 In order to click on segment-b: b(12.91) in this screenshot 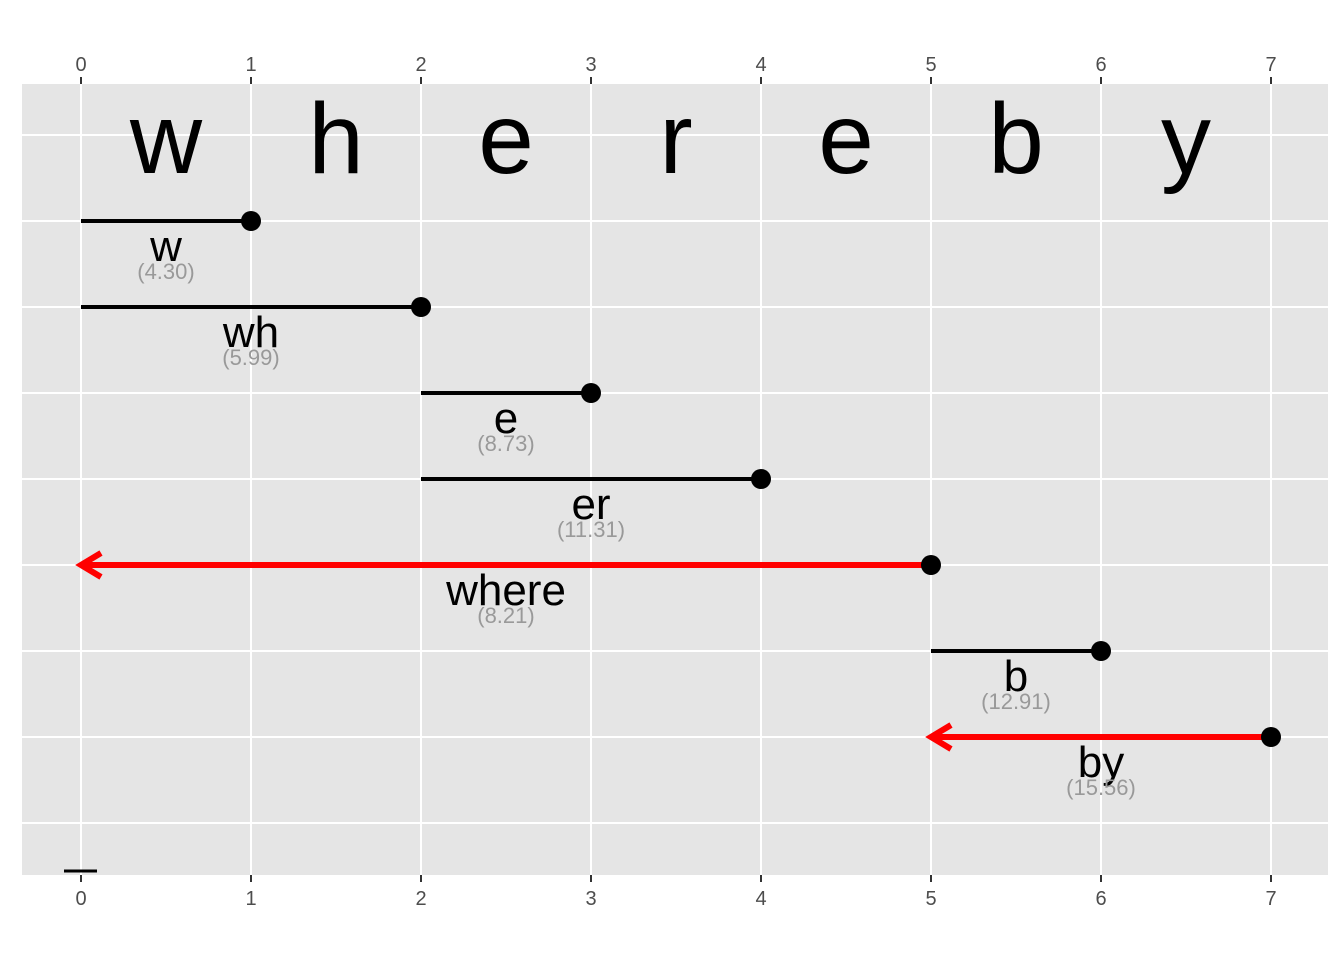, I will do `click(1021, 677)`.